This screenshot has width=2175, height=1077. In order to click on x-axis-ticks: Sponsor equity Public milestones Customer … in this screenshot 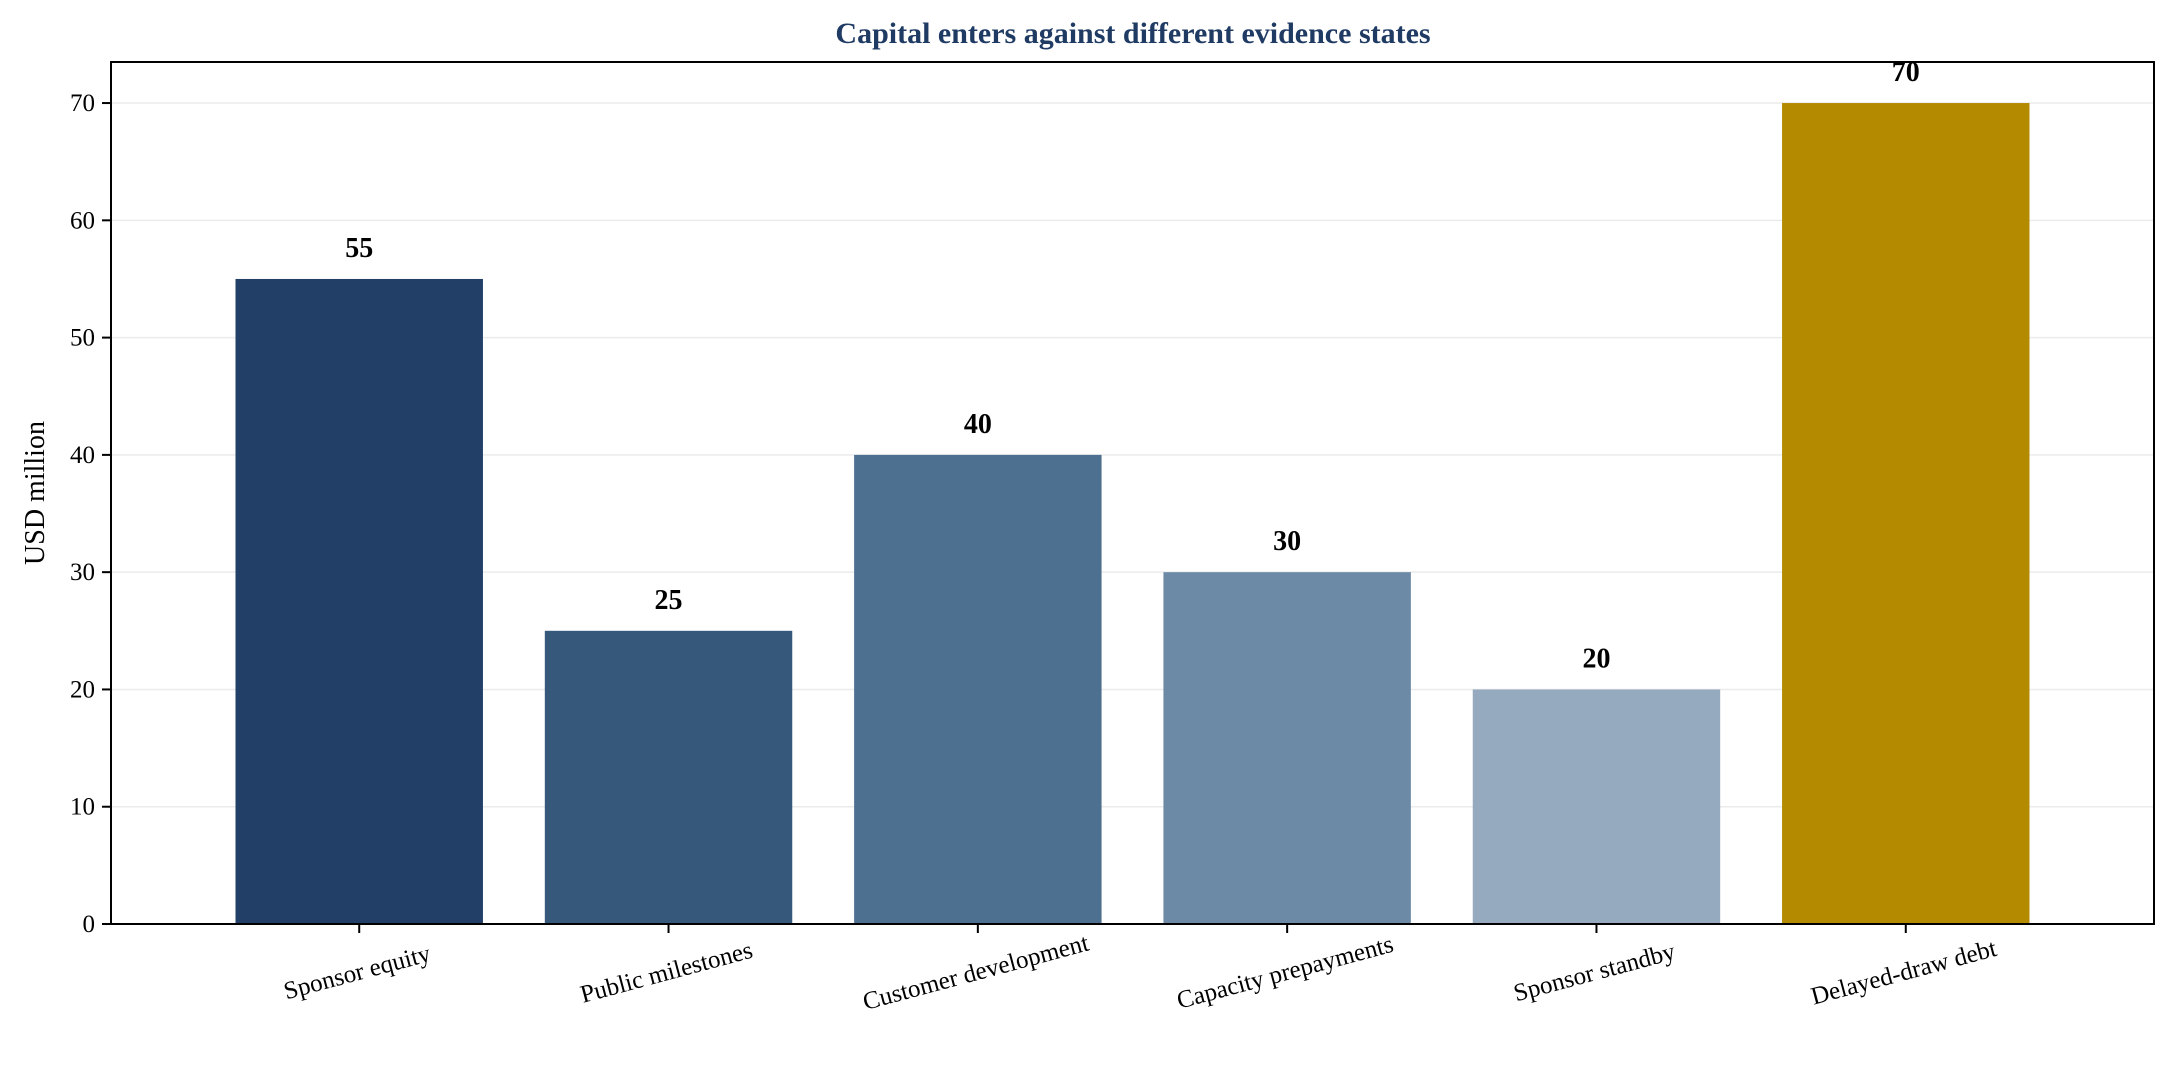, I will do `click(1140, 970)`.